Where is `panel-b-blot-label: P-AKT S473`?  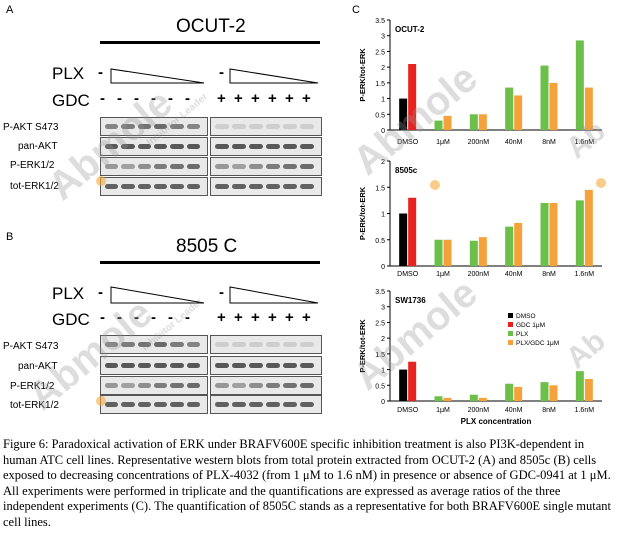
panel-b-blot-label: P-AKT S473 is located at coordinates (31, 346).